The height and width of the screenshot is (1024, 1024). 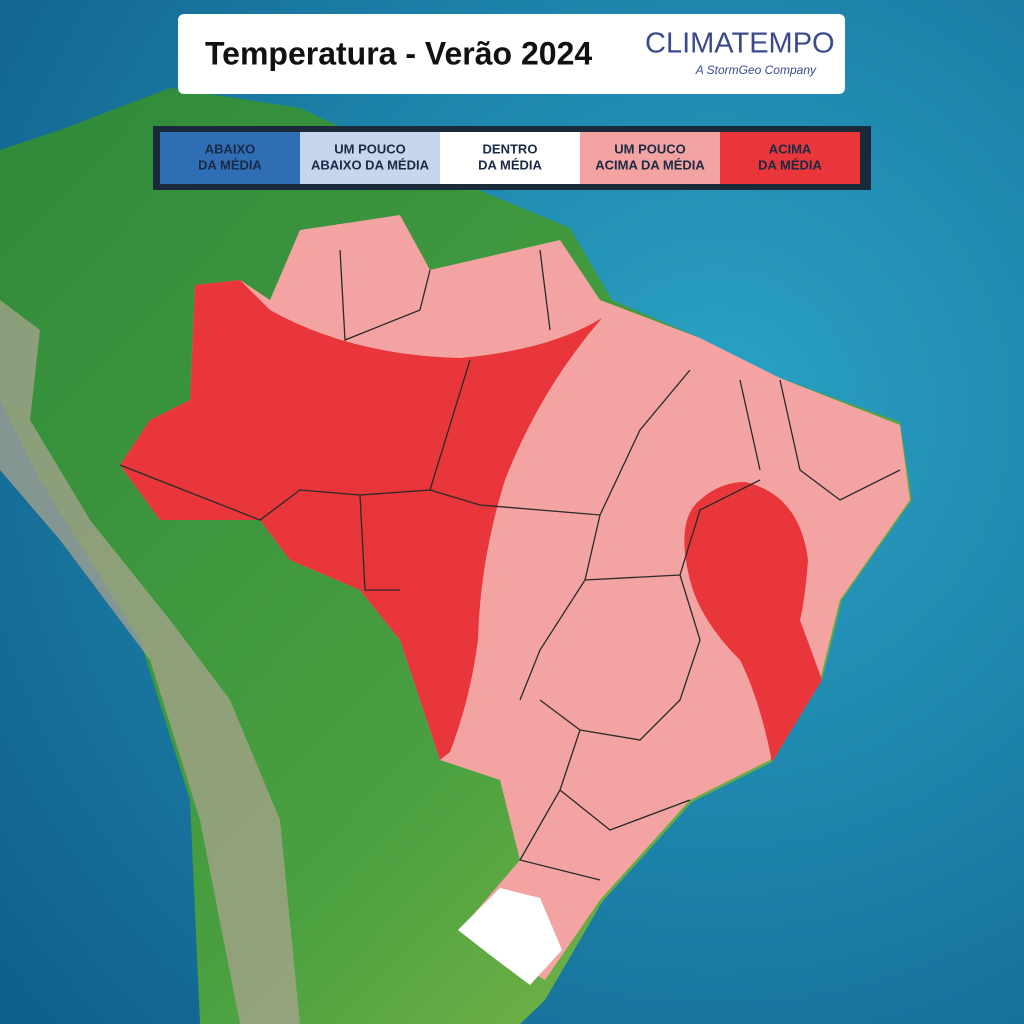 What do you see at coordinates (370, 164) in the screenshot?
I see `legend-label: ABAIXO DA MÉDIA` at bounding box center [370, 164].